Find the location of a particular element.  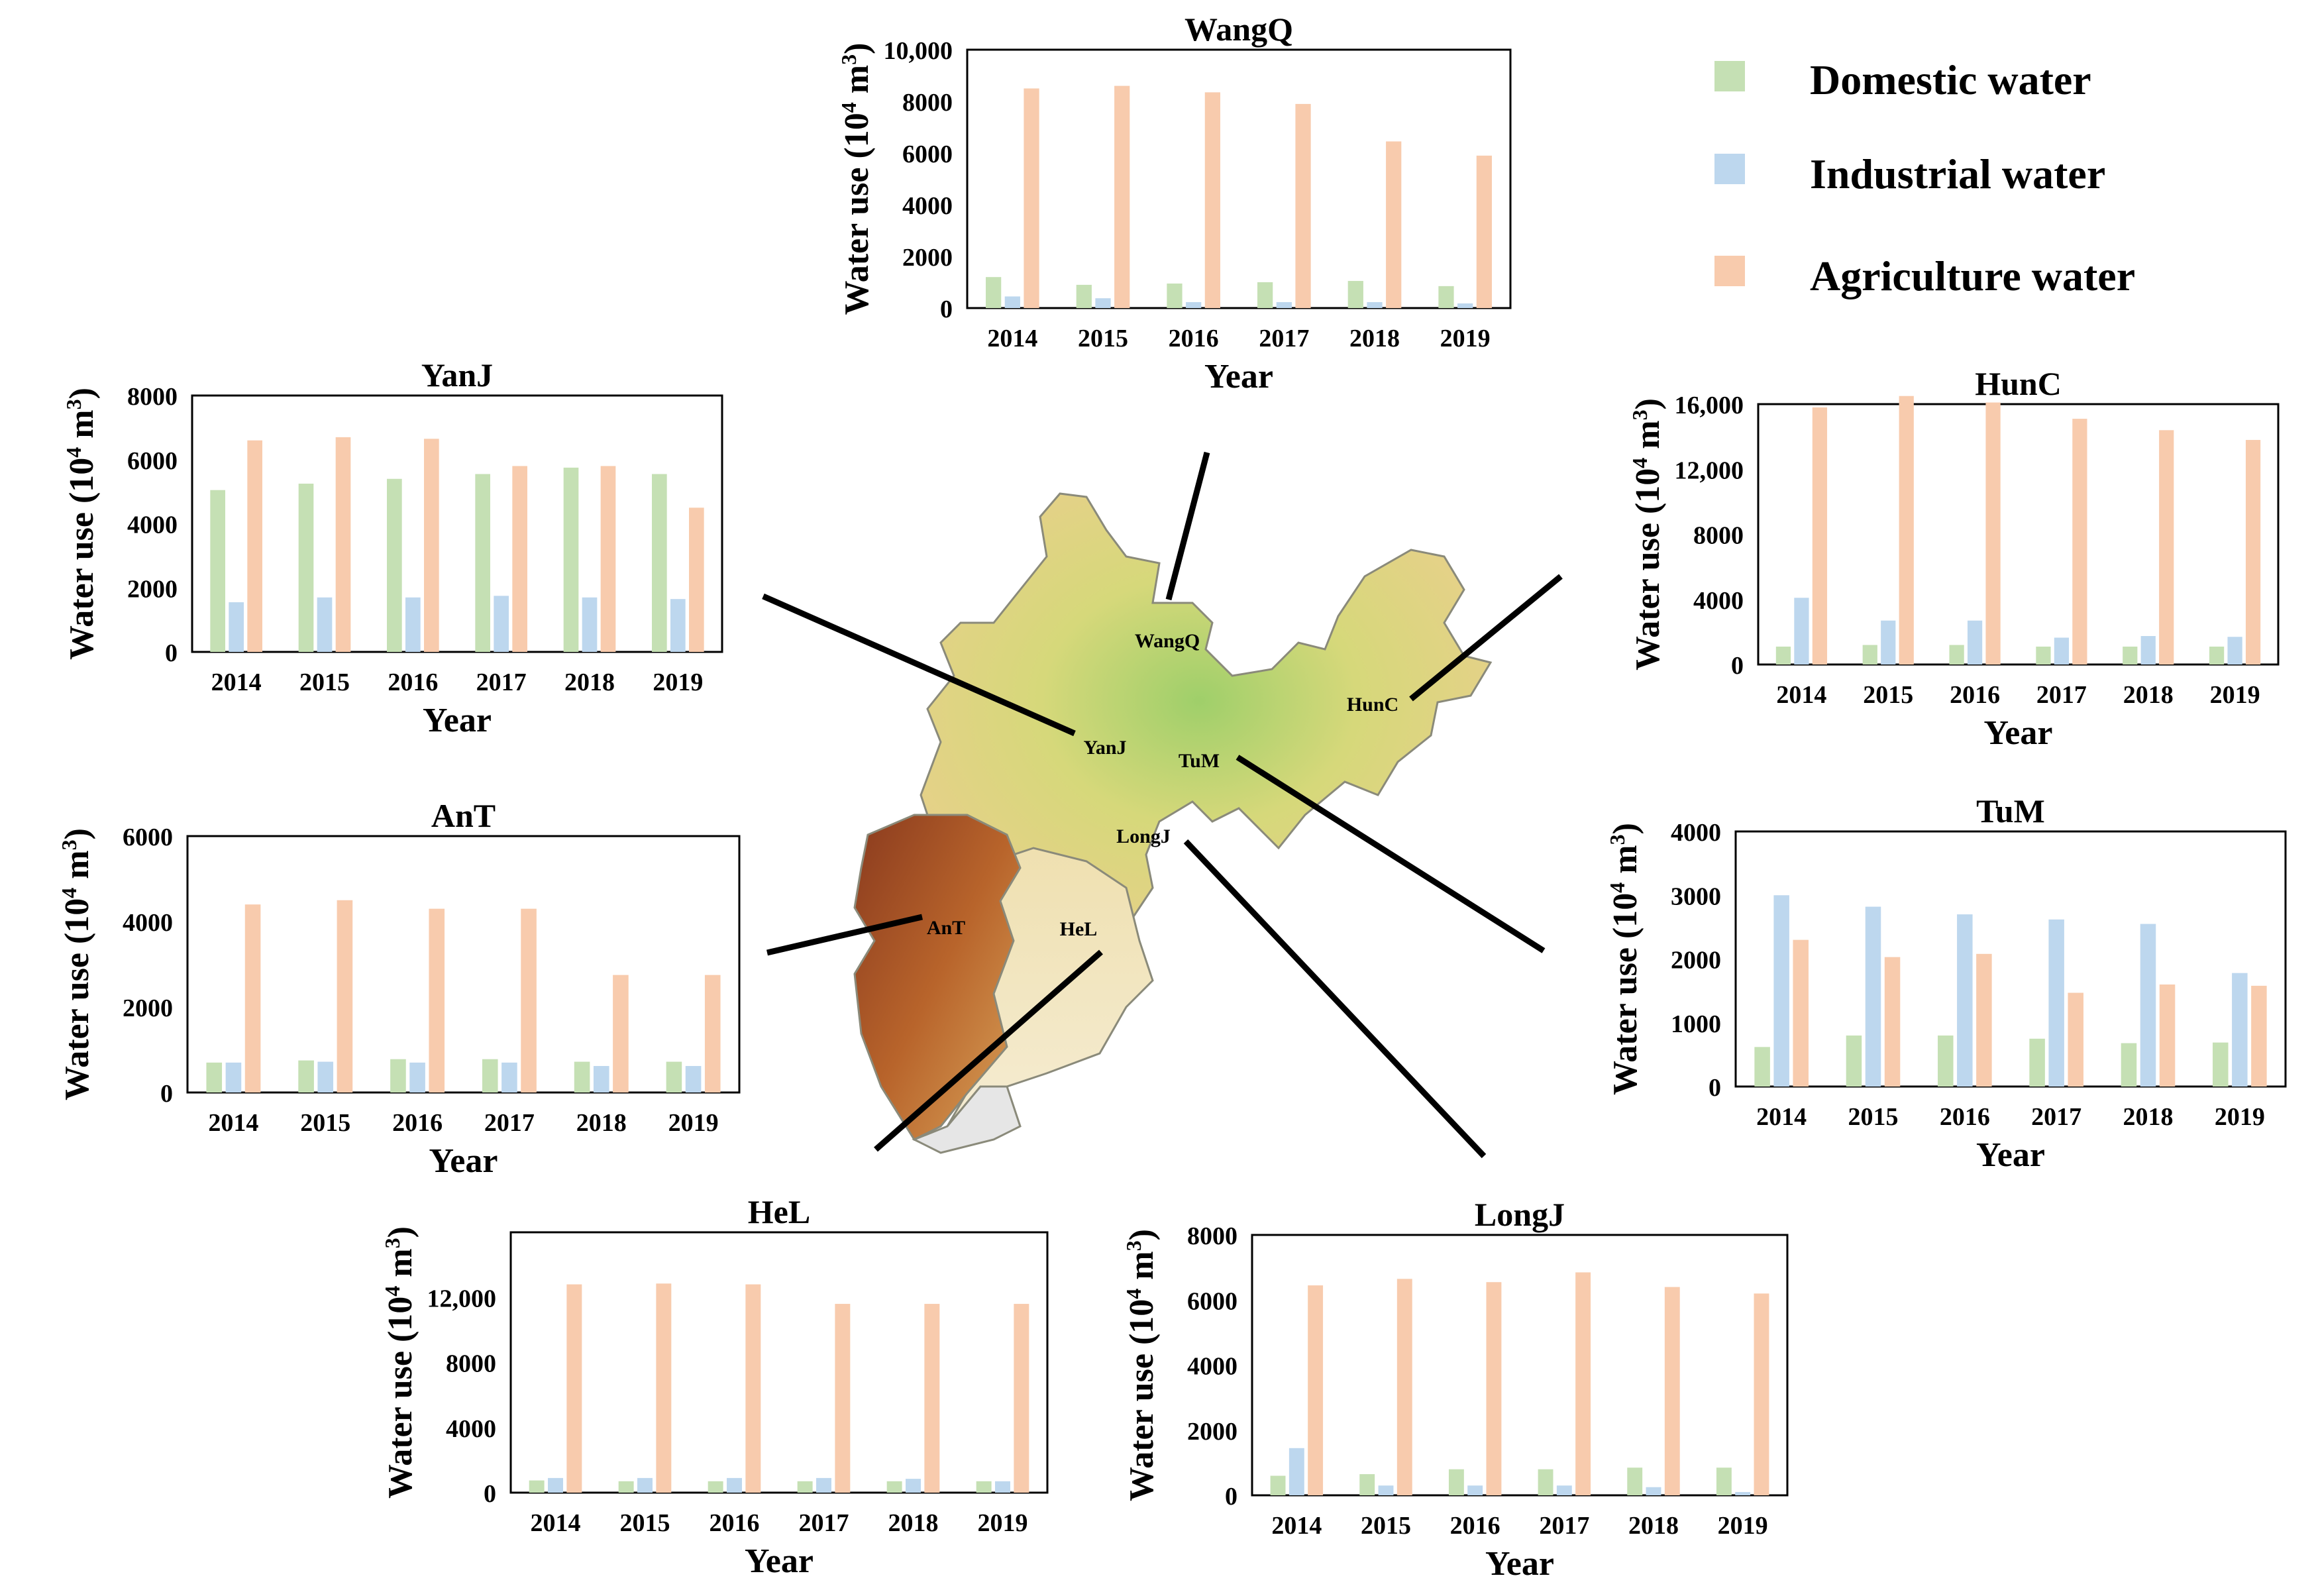

chart-hel-title: HeL is located at coordinates (779, 1211).